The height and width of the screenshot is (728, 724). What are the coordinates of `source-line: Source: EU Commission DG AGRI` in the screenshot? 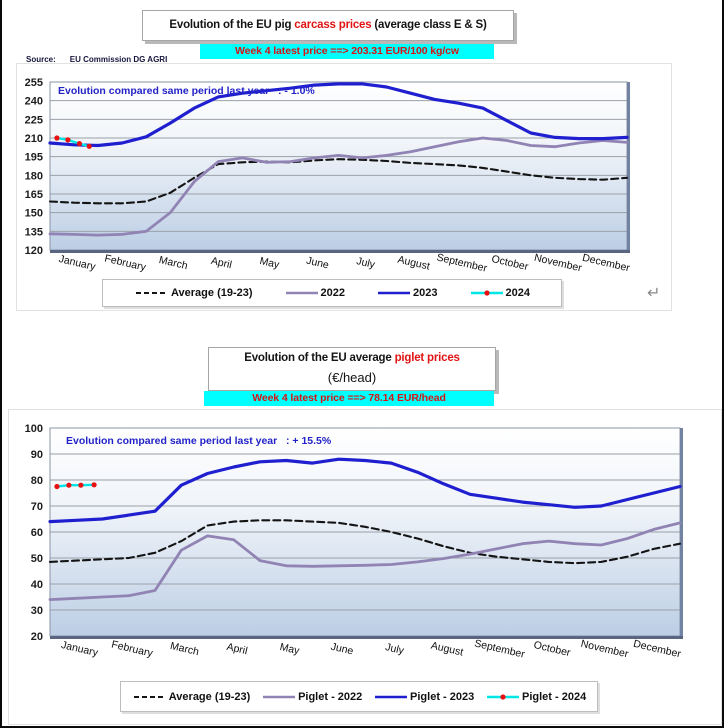 It's located at (96, 59).